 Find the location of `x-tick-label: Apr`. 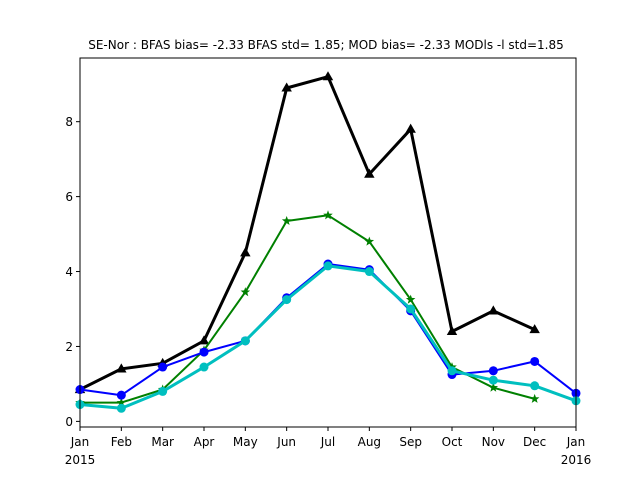

x-tick-label: Apr is located at coordinates (204, 442).